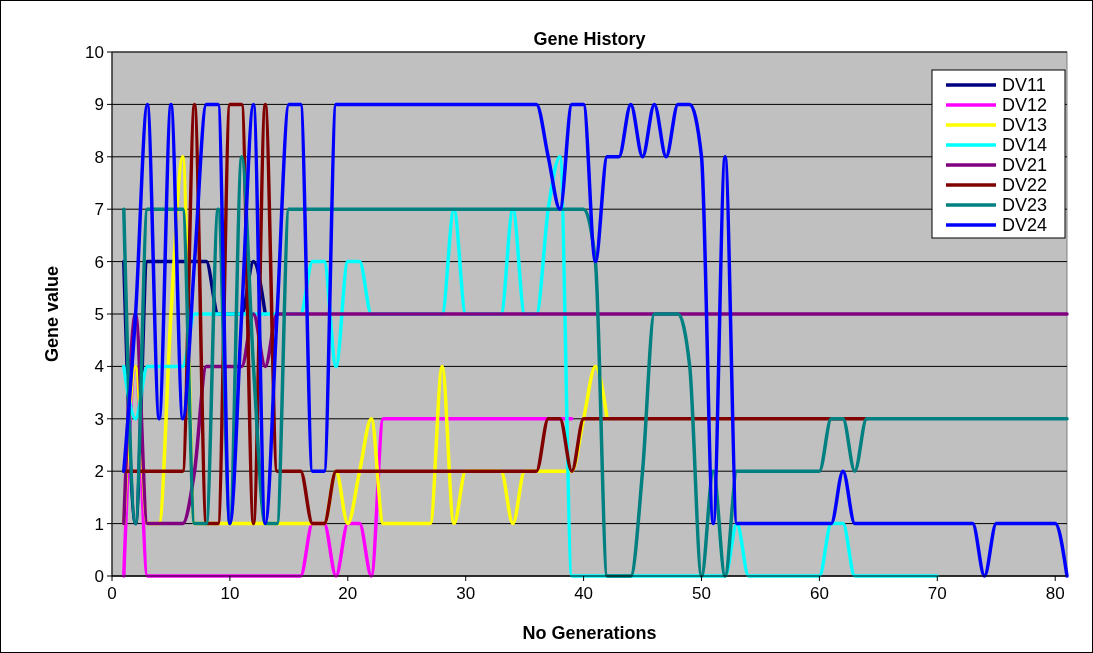 This screenshot has width=1093, height=653. Describe the element at coordinates (1025, 125) in the screenshot. I see `legend-label: DV13` at that location.